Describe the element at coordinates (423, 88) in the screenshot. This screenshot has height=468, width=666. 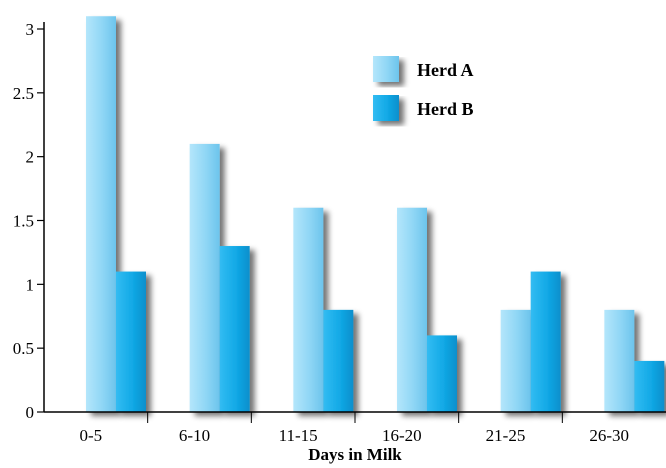
I see `legend: Herd A Herd B` at that location.